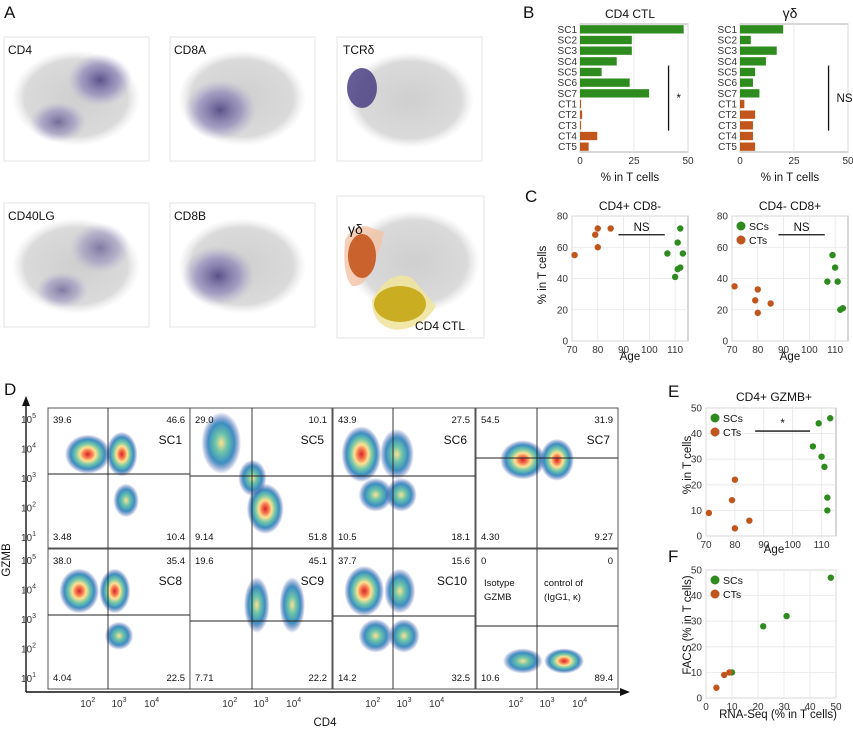  I want to click on flow-plot-frame, so click(119, 478).